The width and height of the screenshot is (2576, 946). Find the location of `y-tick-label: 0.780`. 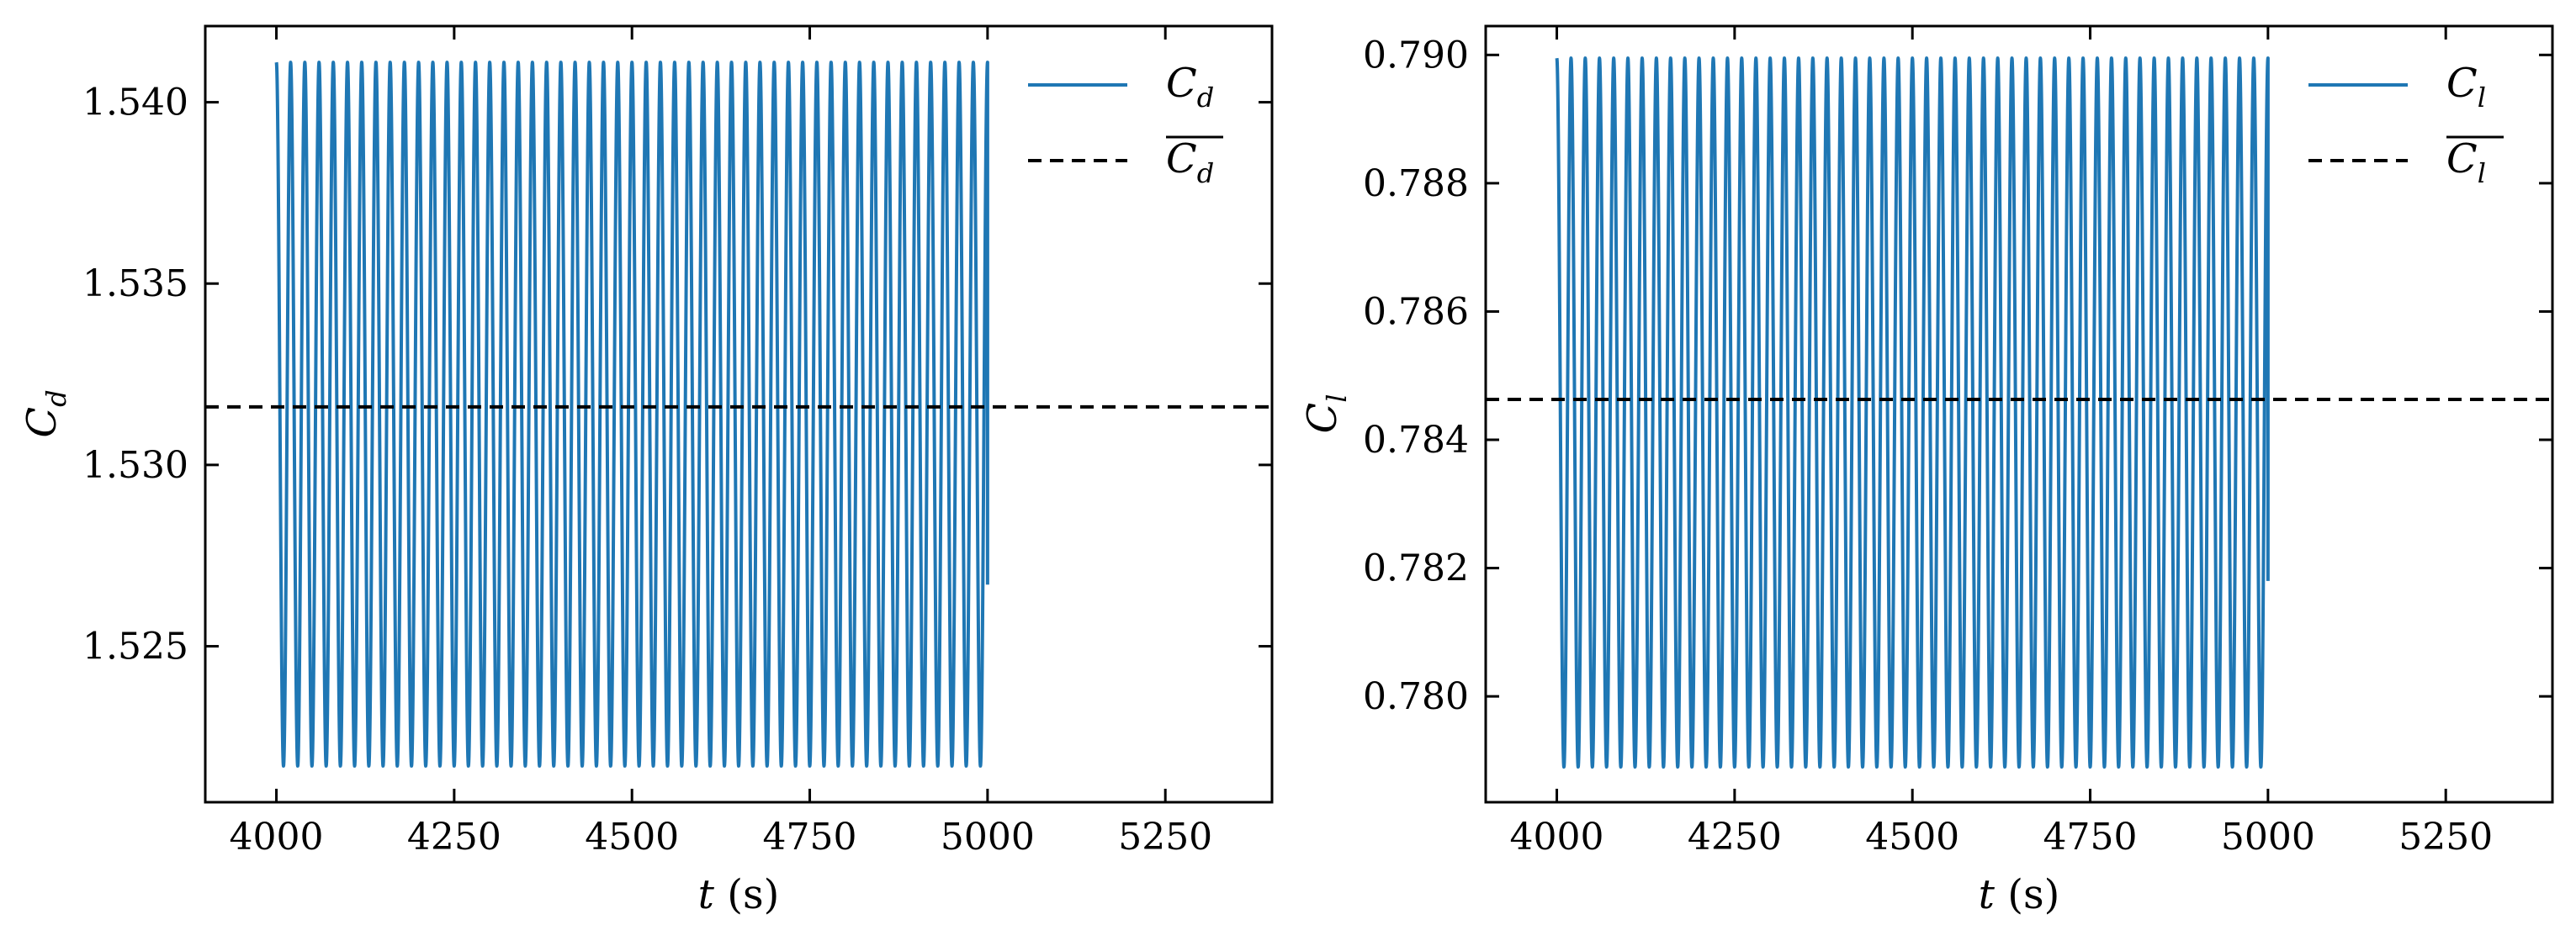

y-tick-label: 0.780 is located at coordinates (1416, 696).